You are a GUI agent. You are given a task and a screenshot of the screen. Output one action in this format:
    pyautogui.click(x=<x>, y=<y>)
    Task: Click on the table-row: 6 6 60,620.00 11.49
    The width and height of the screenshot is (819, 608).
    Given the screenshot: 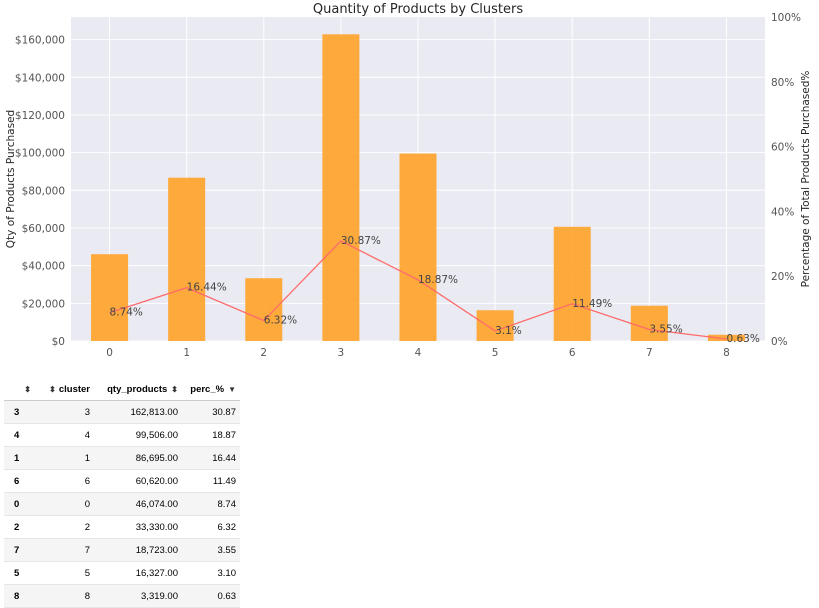 What is the action you would take?
    pyautogui.click(x=122, y=481)
    